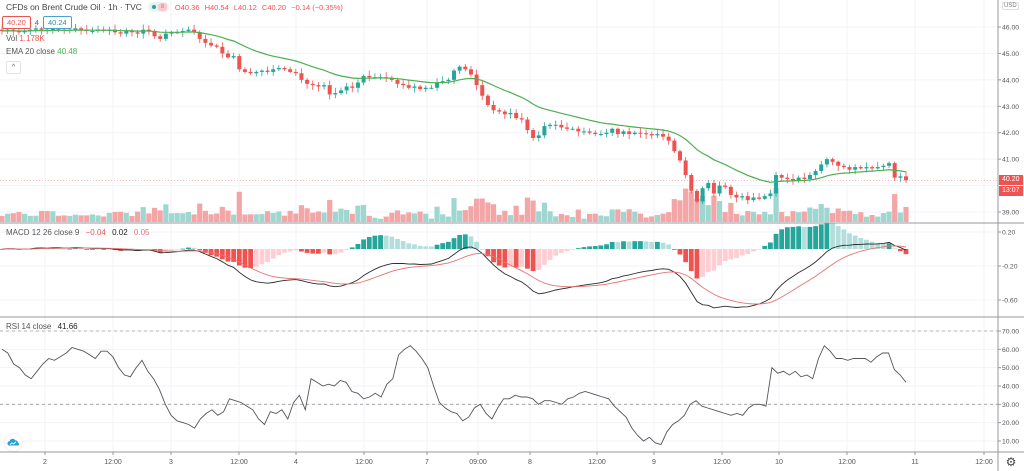  Describe the element at coordinates (1010, 6) in the screenshot. I see `currency-label: USD` at that location.